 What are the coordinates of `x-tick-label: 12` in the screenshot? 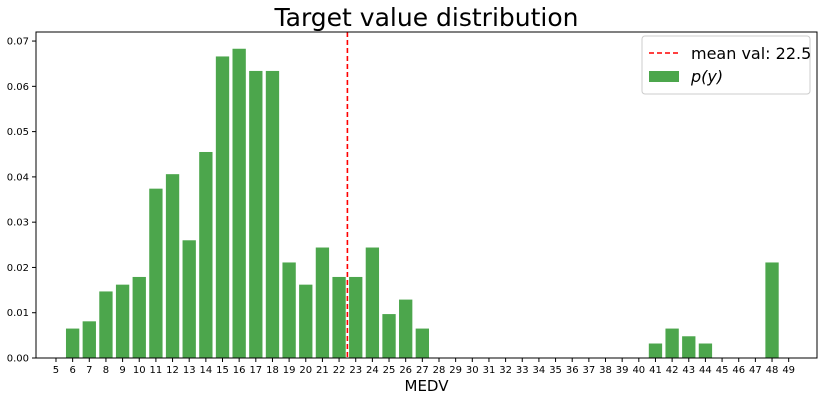 It's located at (172, 370).